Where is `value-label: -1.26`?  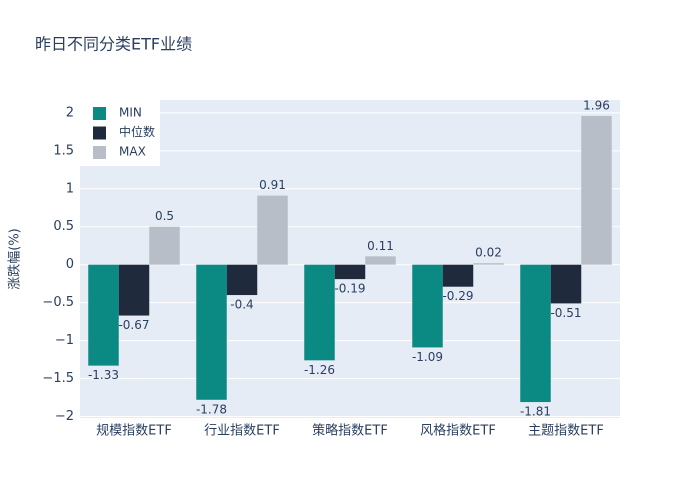
value-label: -1.26 is located at coordinates (319, 370).